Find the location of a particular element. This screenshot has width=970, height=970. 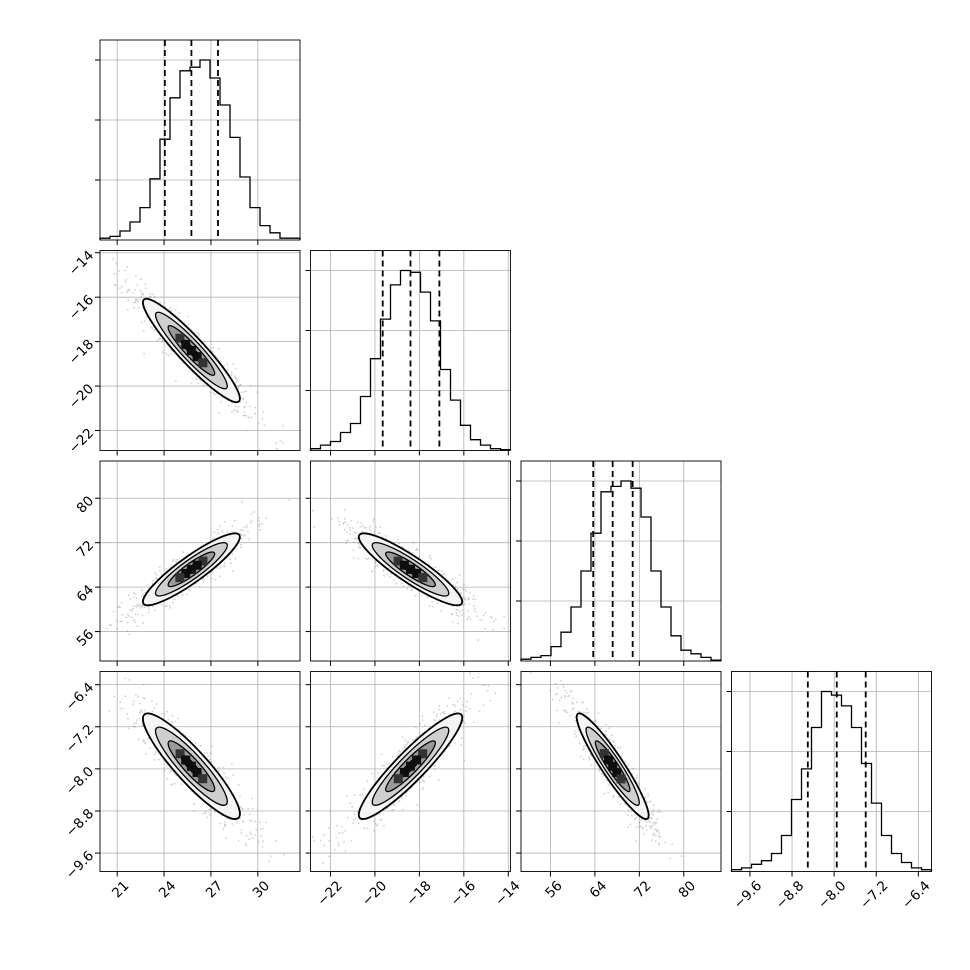

histogram-bars is located at coordinates (621, 570).